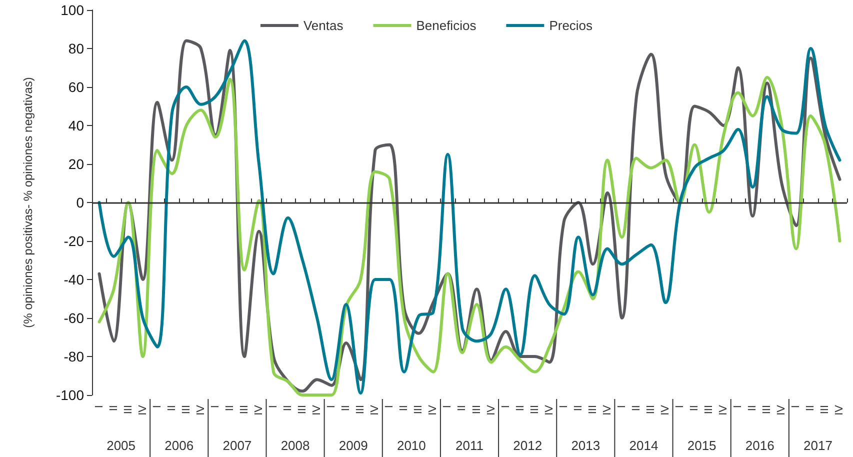 This screenshot has height=457, width=853. Describe the element at coordinates (121, 445) in the screenshot. I see `text: 2005` at that location.